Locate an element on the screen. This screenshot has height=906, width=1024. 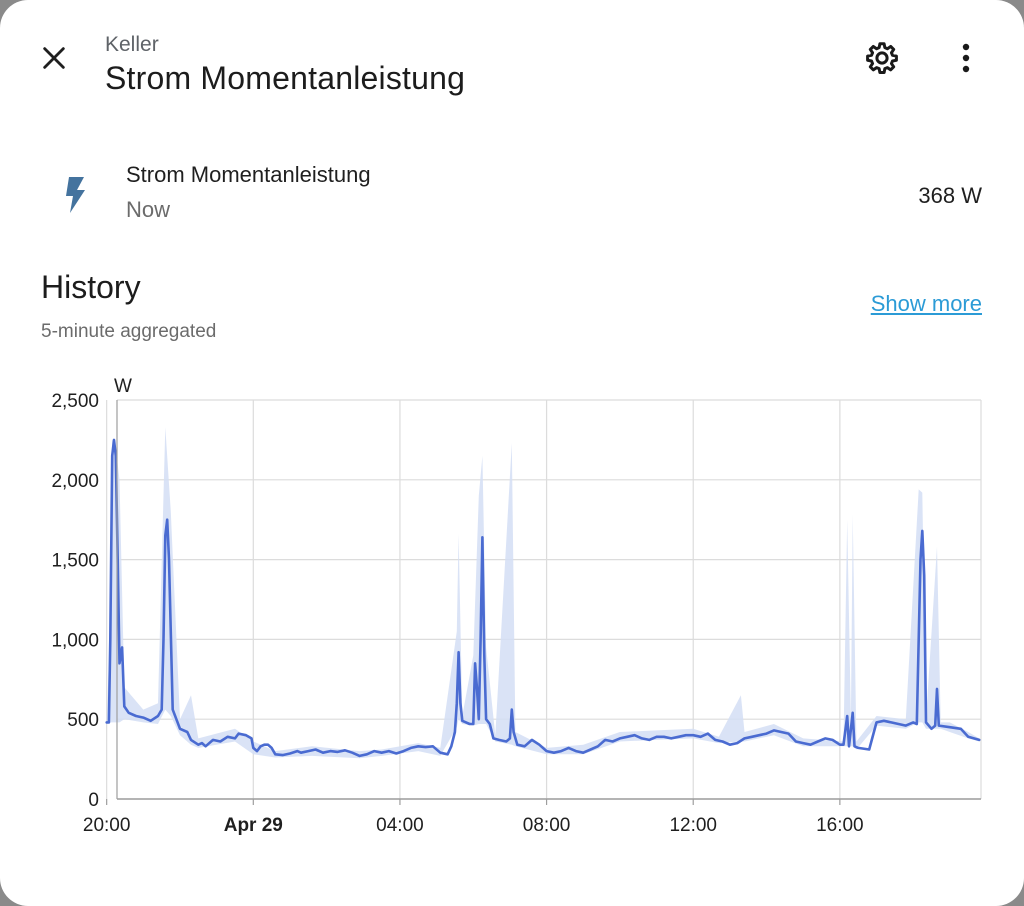
y-unit-label: W is located at coordinates (123, 386).